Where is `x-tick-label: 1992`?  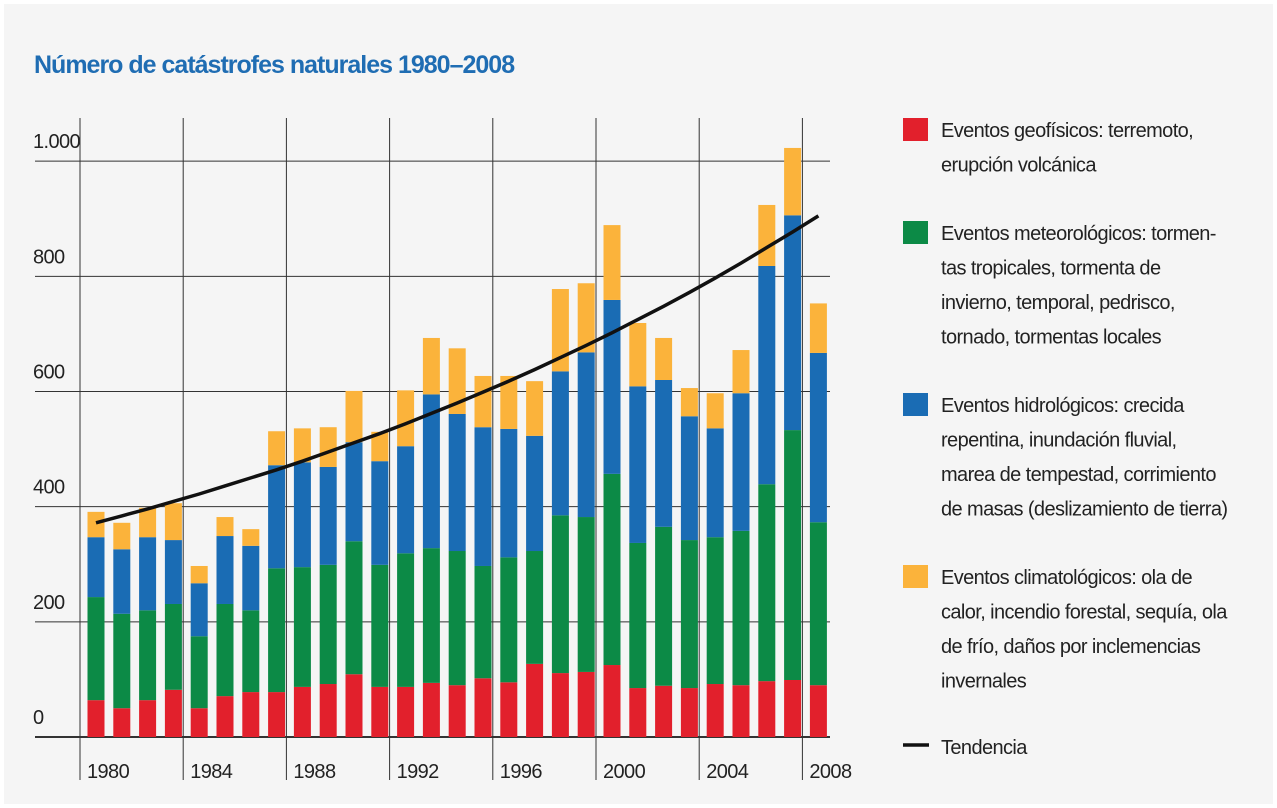 x-tick-label: 1992 is located at coordinates (418, 772).